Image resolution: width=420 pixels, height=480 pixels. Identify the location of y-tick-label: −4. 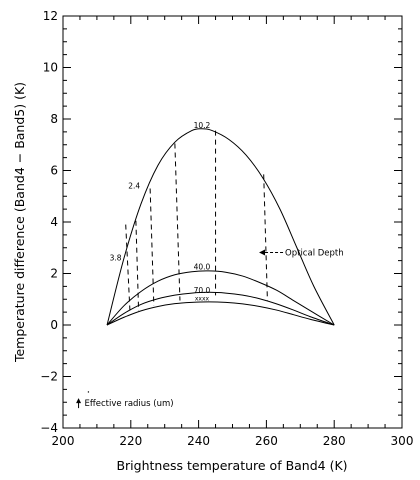
(49, 428).